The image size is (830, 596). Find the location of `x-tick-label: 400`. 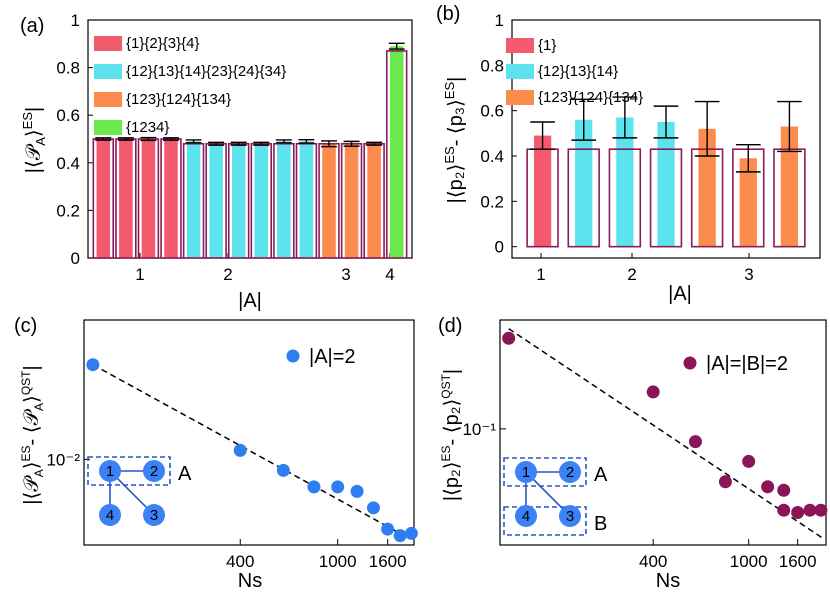

x-tick-label: 400 is located at coordinates (240, 561).